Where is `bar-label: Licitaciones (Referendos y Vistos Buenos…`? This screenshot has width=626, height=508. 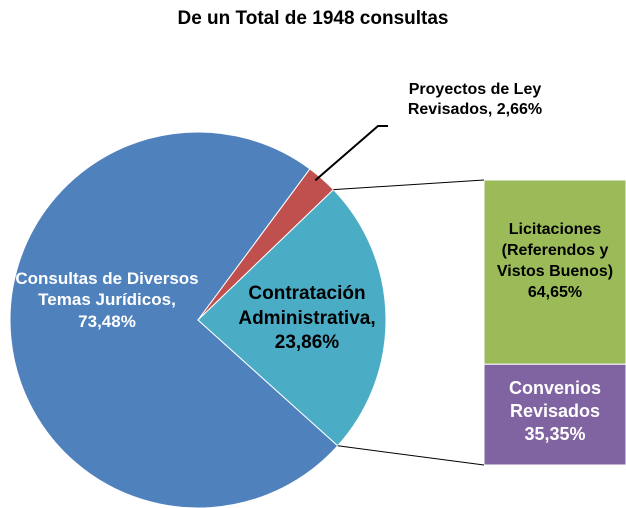 bar-label: Licitaciones (Referendos y Vistos Buenos… is located at coordinates (555, 261).